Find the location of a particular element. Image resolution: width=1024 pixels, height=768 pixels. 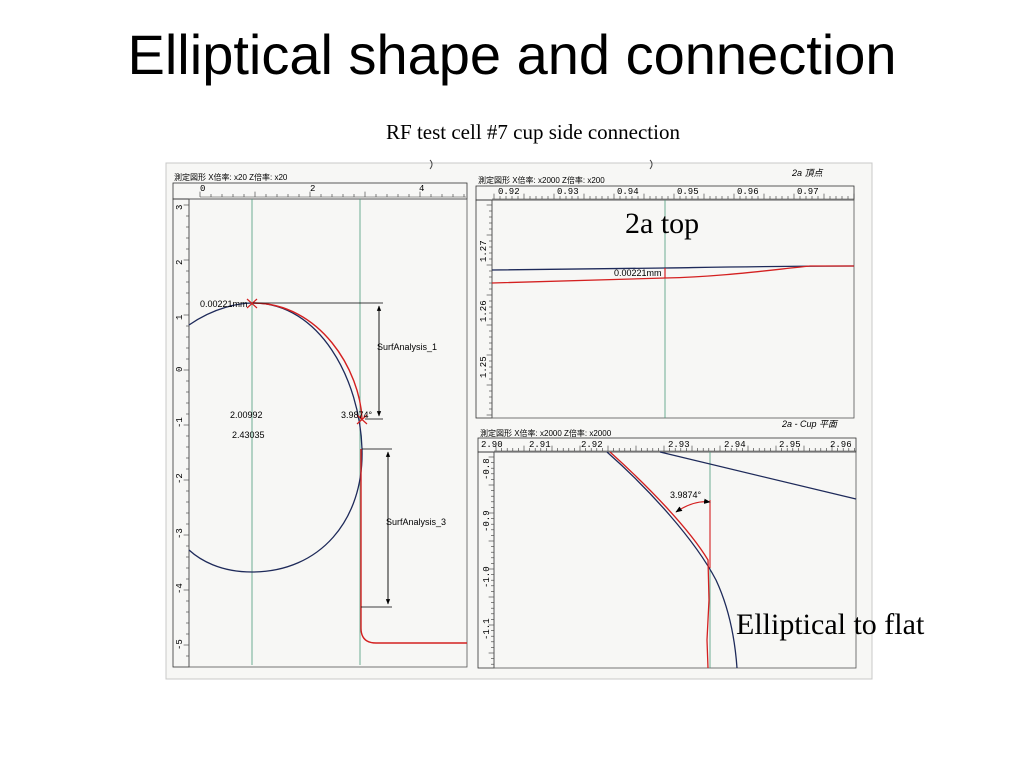

br-x-tick: 2.91 is located at coordinates (540, 445).